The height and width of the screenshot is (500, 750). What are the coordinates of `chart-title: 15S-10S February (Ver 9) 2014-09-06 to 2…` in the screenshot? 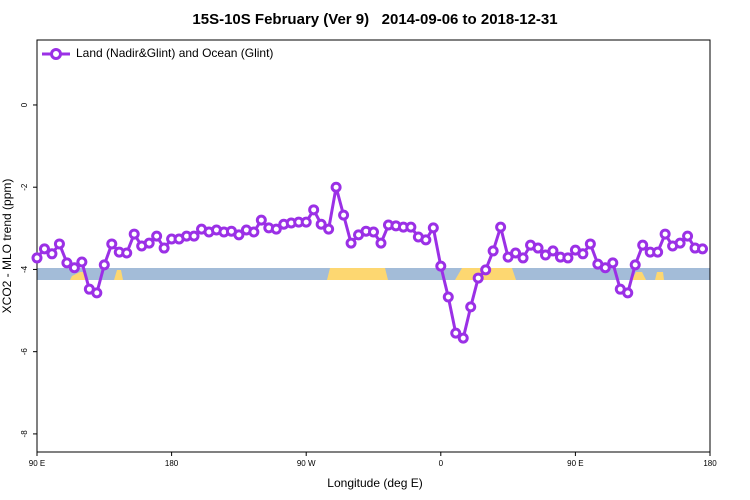 It's located at (374, 19).